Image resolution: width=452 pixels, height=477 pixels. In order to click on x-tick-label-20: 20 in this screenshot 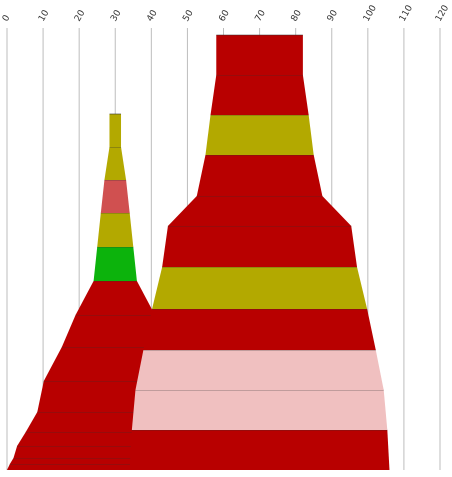, I will do `click(80, 15)`.